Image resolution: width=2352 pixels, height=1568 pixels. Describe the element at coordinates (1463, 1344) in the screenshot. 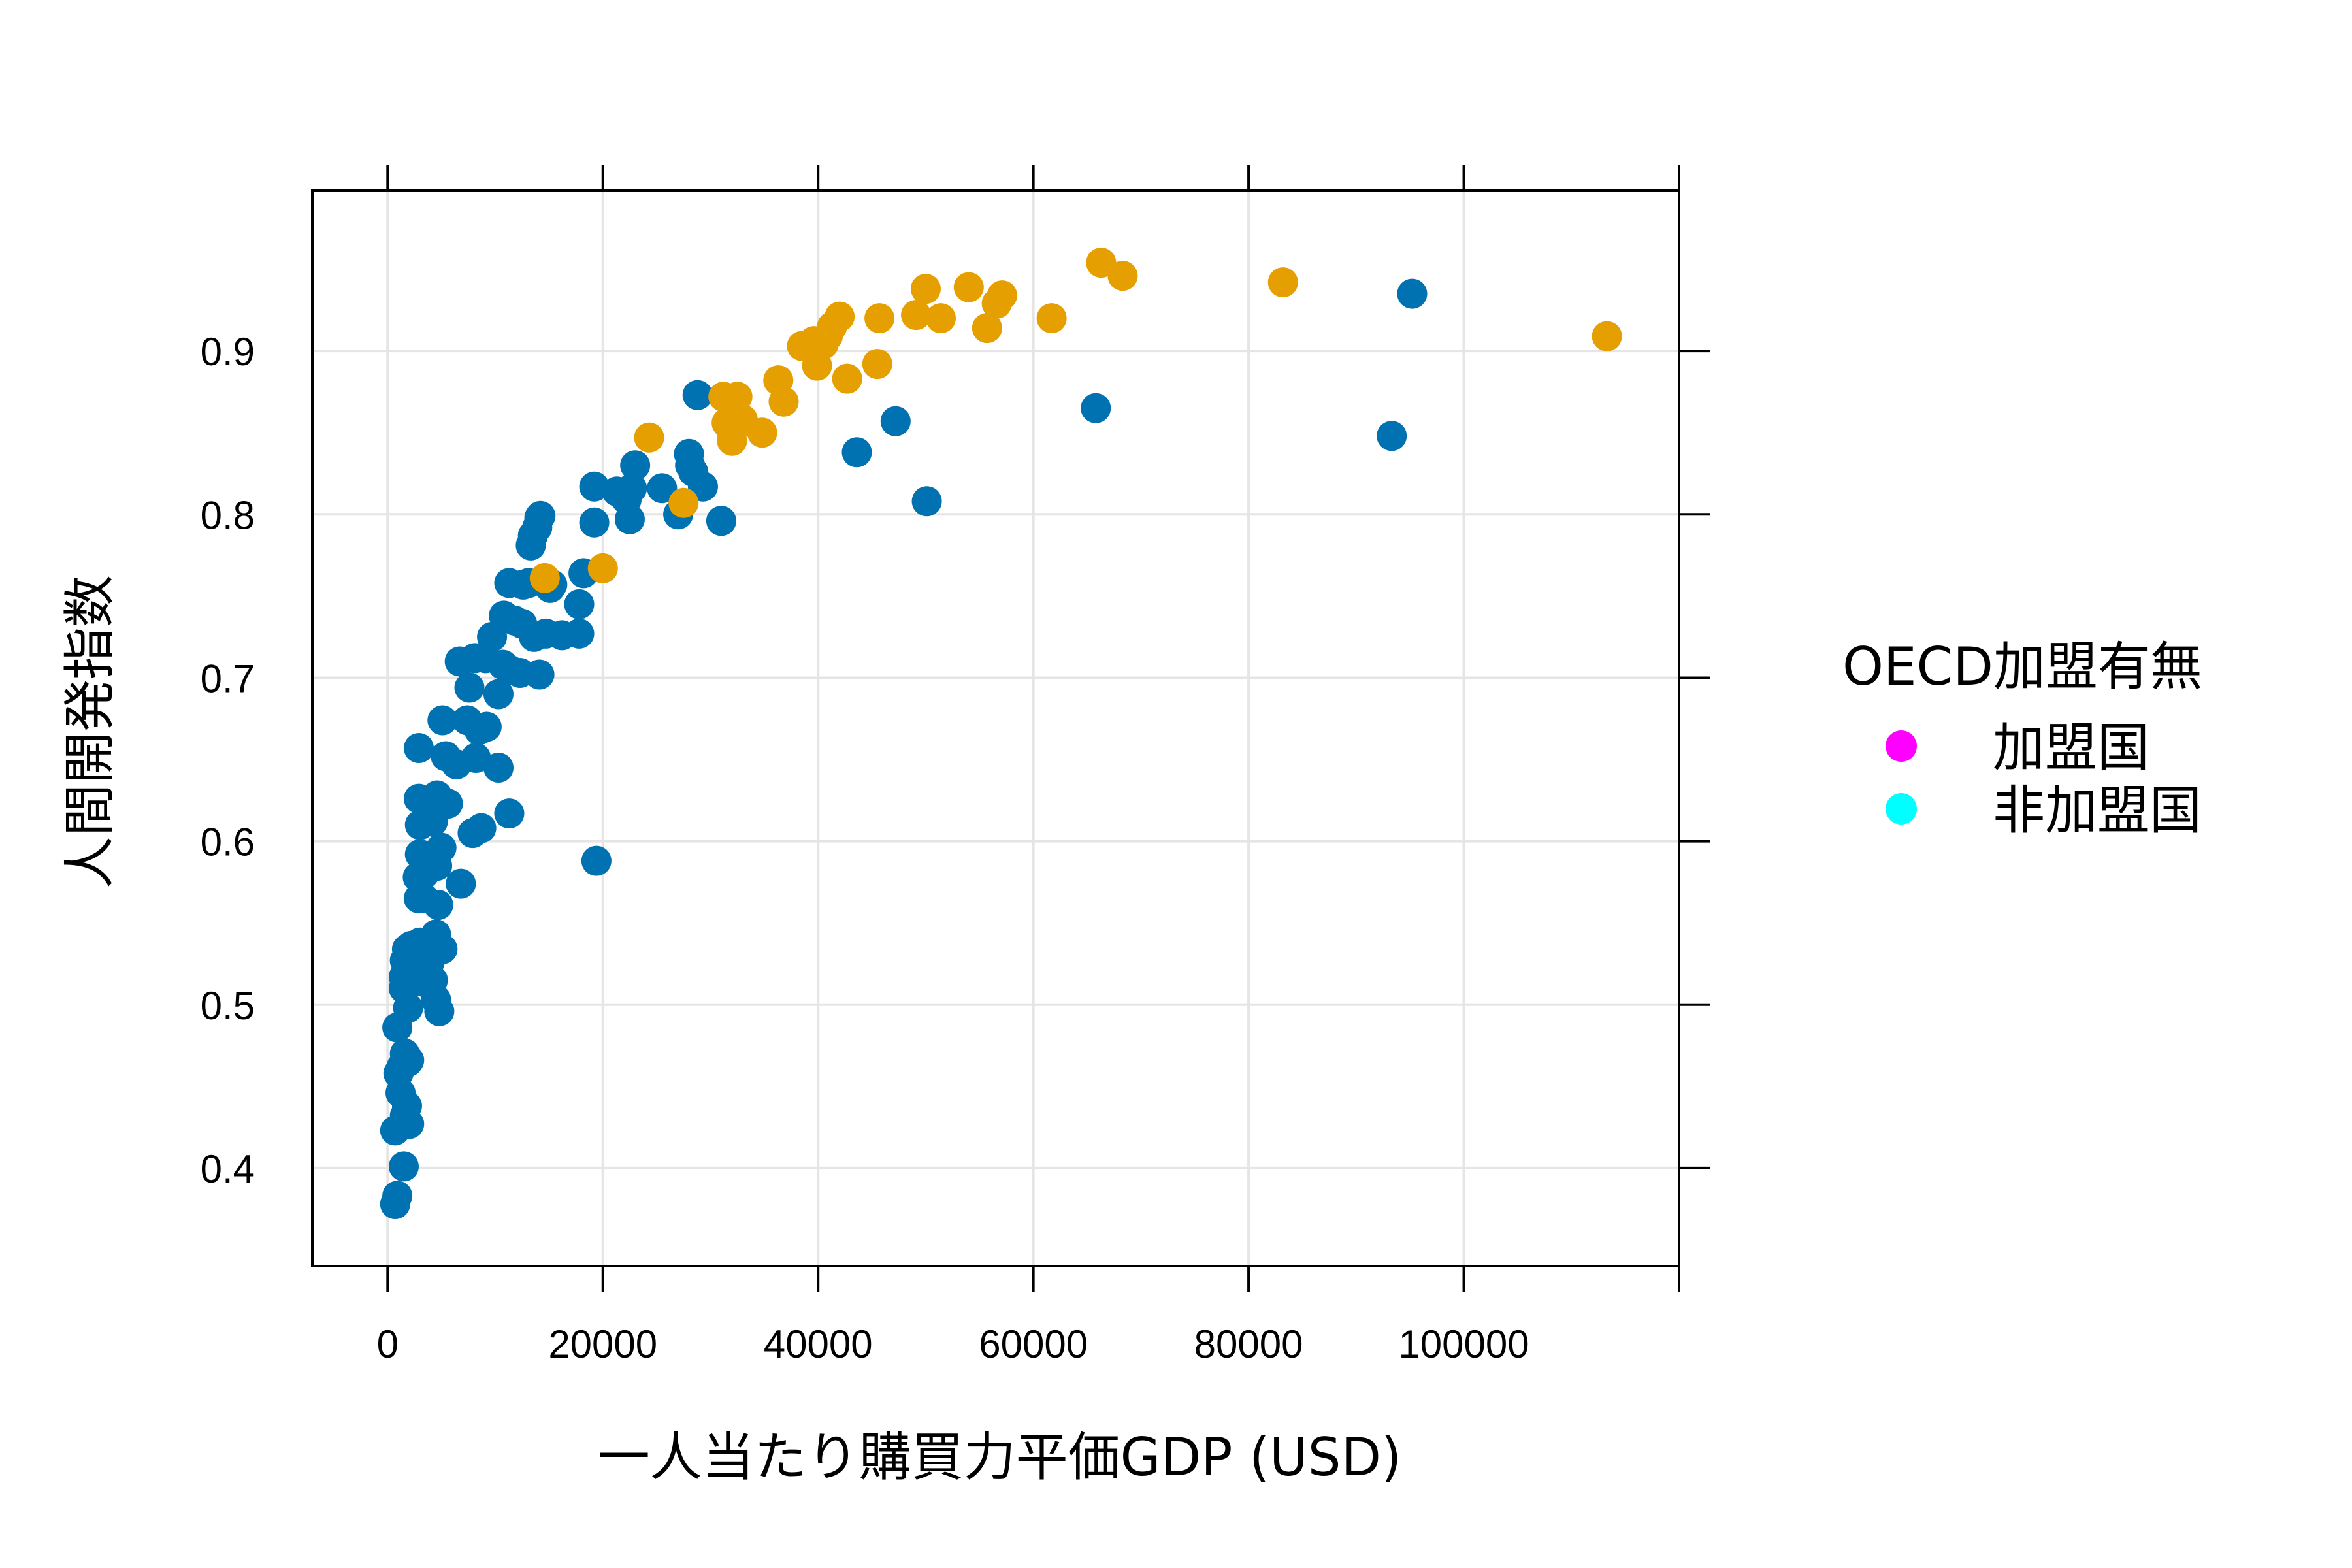

I see `x-tick-label: 100000` at that location.